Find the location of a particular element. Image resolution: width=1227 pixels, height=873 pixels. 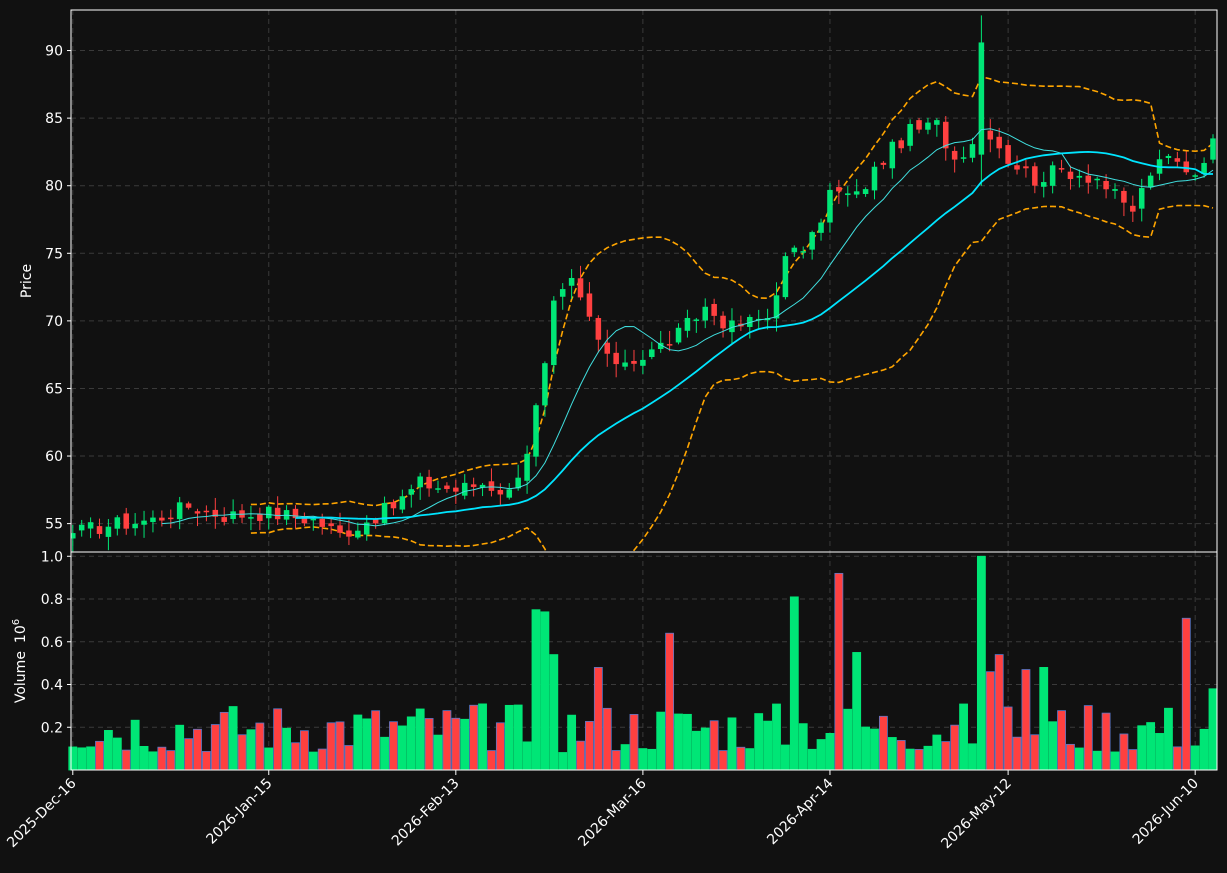

volume-tick-label: 0.6 is located at coordinates (52, 643).